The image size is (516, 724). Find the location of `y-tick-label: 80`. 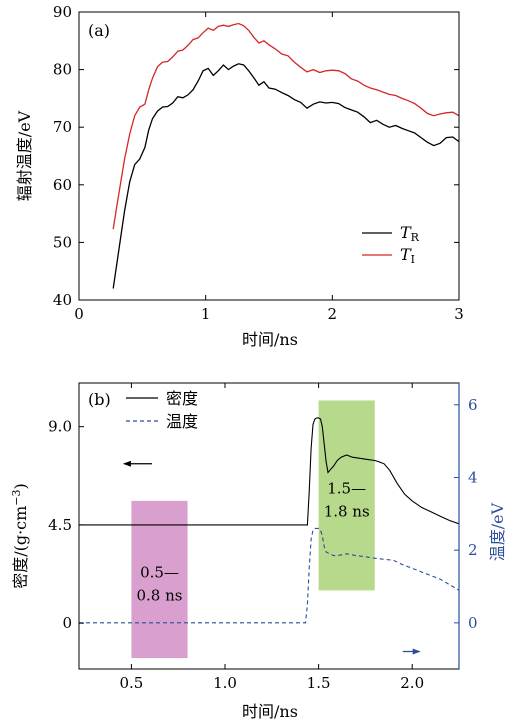

y-tick-label: 80 is located at coordinates (62, 70).